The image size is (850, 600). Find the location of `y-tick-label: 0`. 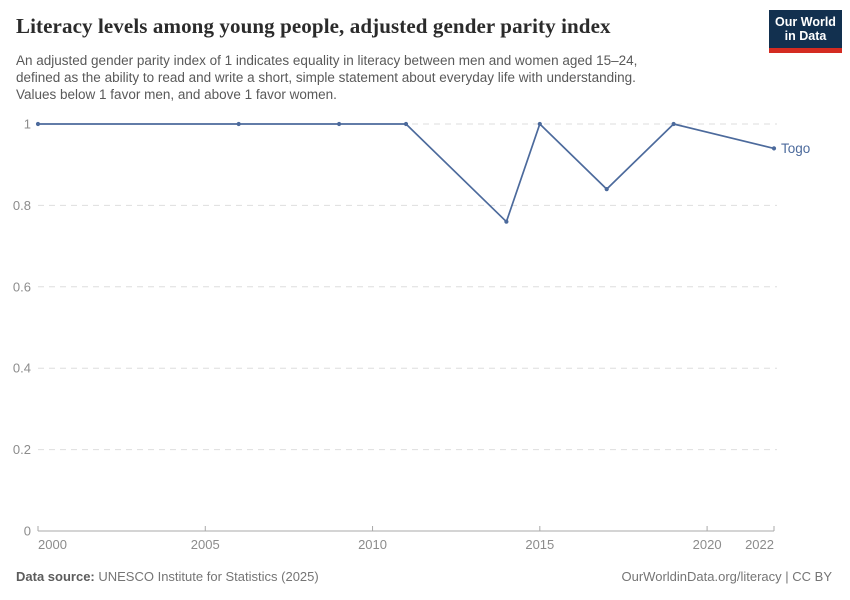

y-tick-label: 0 is located at coordinates (27, 531).